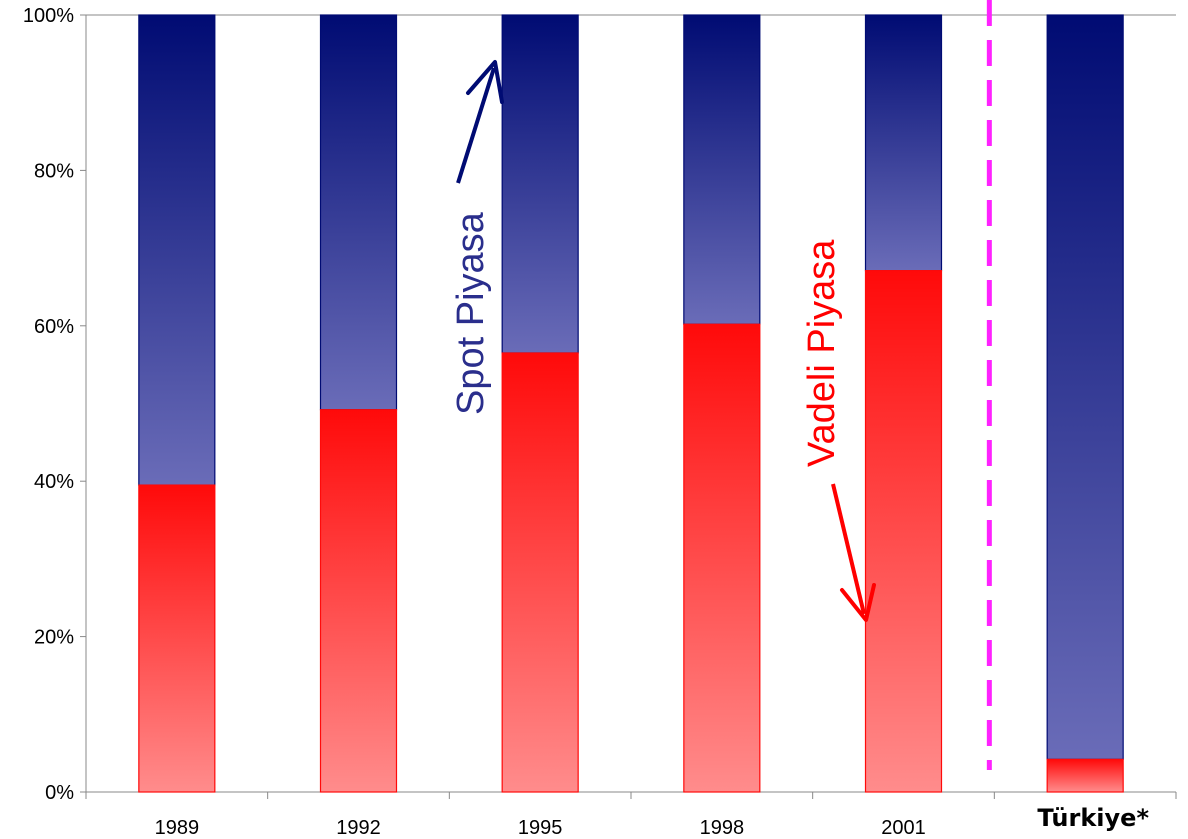 This screenshot has width=1188, height=839. Describe the element at coordinates (1093, 818) in the screenshot. I see `x-axis-category-label: Türkiye*` at that location.